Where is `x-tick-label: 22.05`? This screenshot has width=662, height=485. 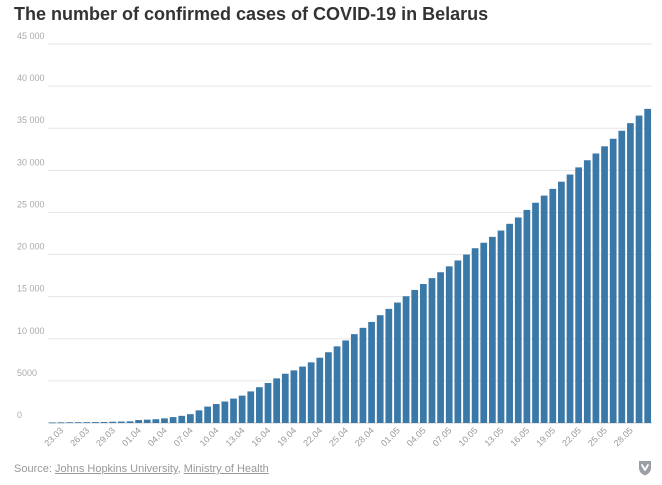 x-tick-label: 22.05 is located at coordinates (571, 436).